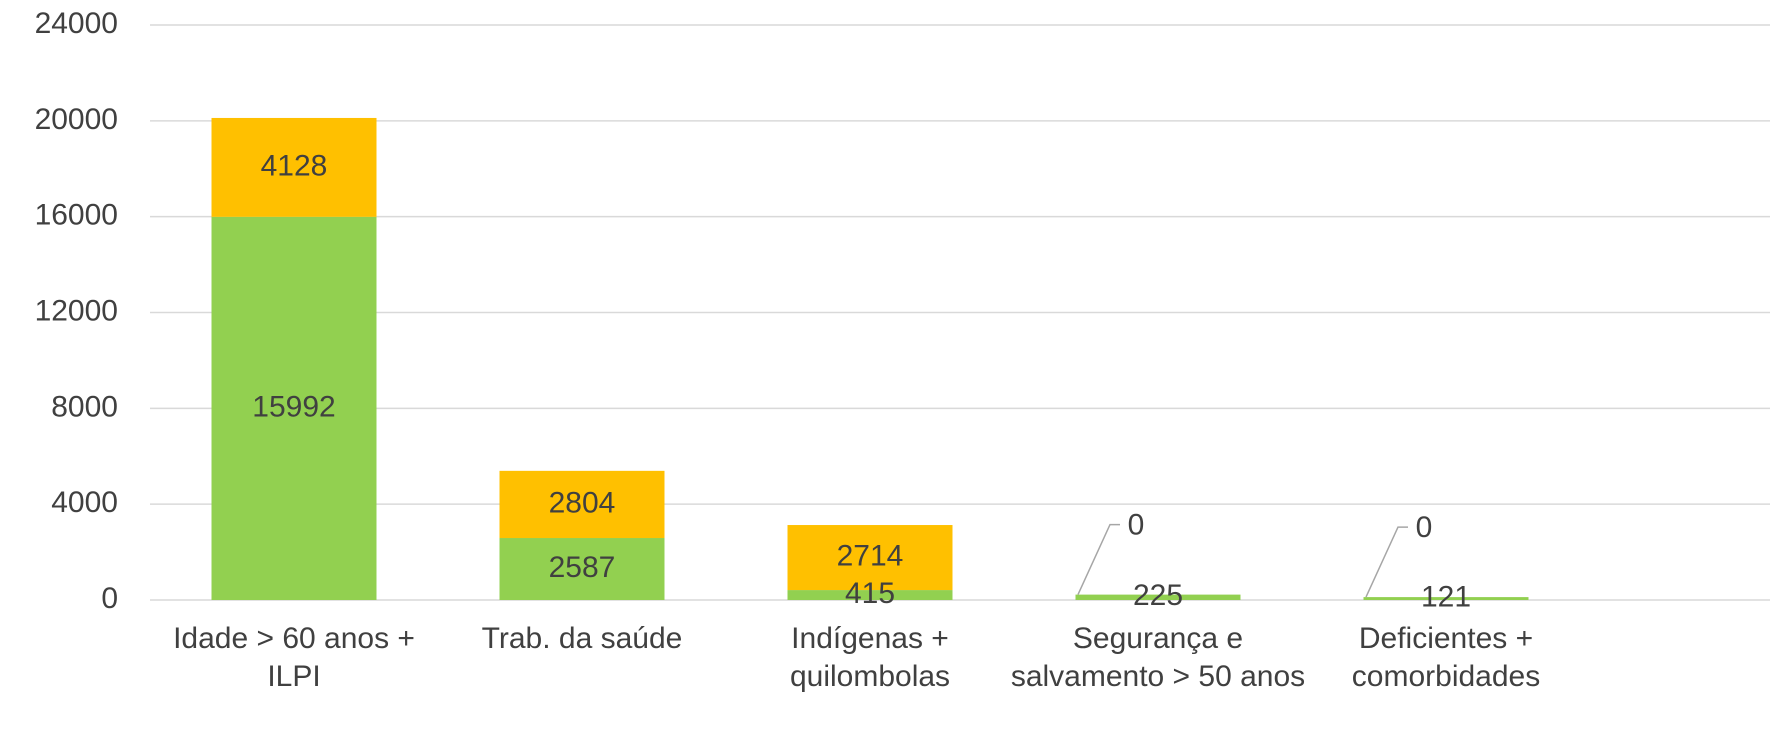 This screenshot has height=745, width=1770. What do you see at coordinates (76, 119) in the screenshot?
I see `y-tick-label: 20000` at bounding box center [76, 119].